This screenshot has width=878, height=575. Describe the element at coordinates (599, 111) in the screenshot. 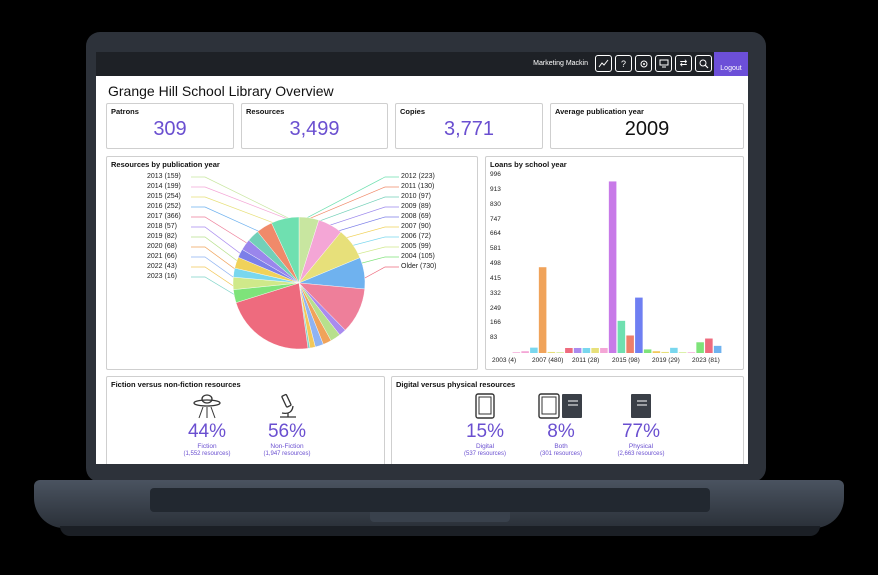

I see `kpi-label: Average publication year` at that location.